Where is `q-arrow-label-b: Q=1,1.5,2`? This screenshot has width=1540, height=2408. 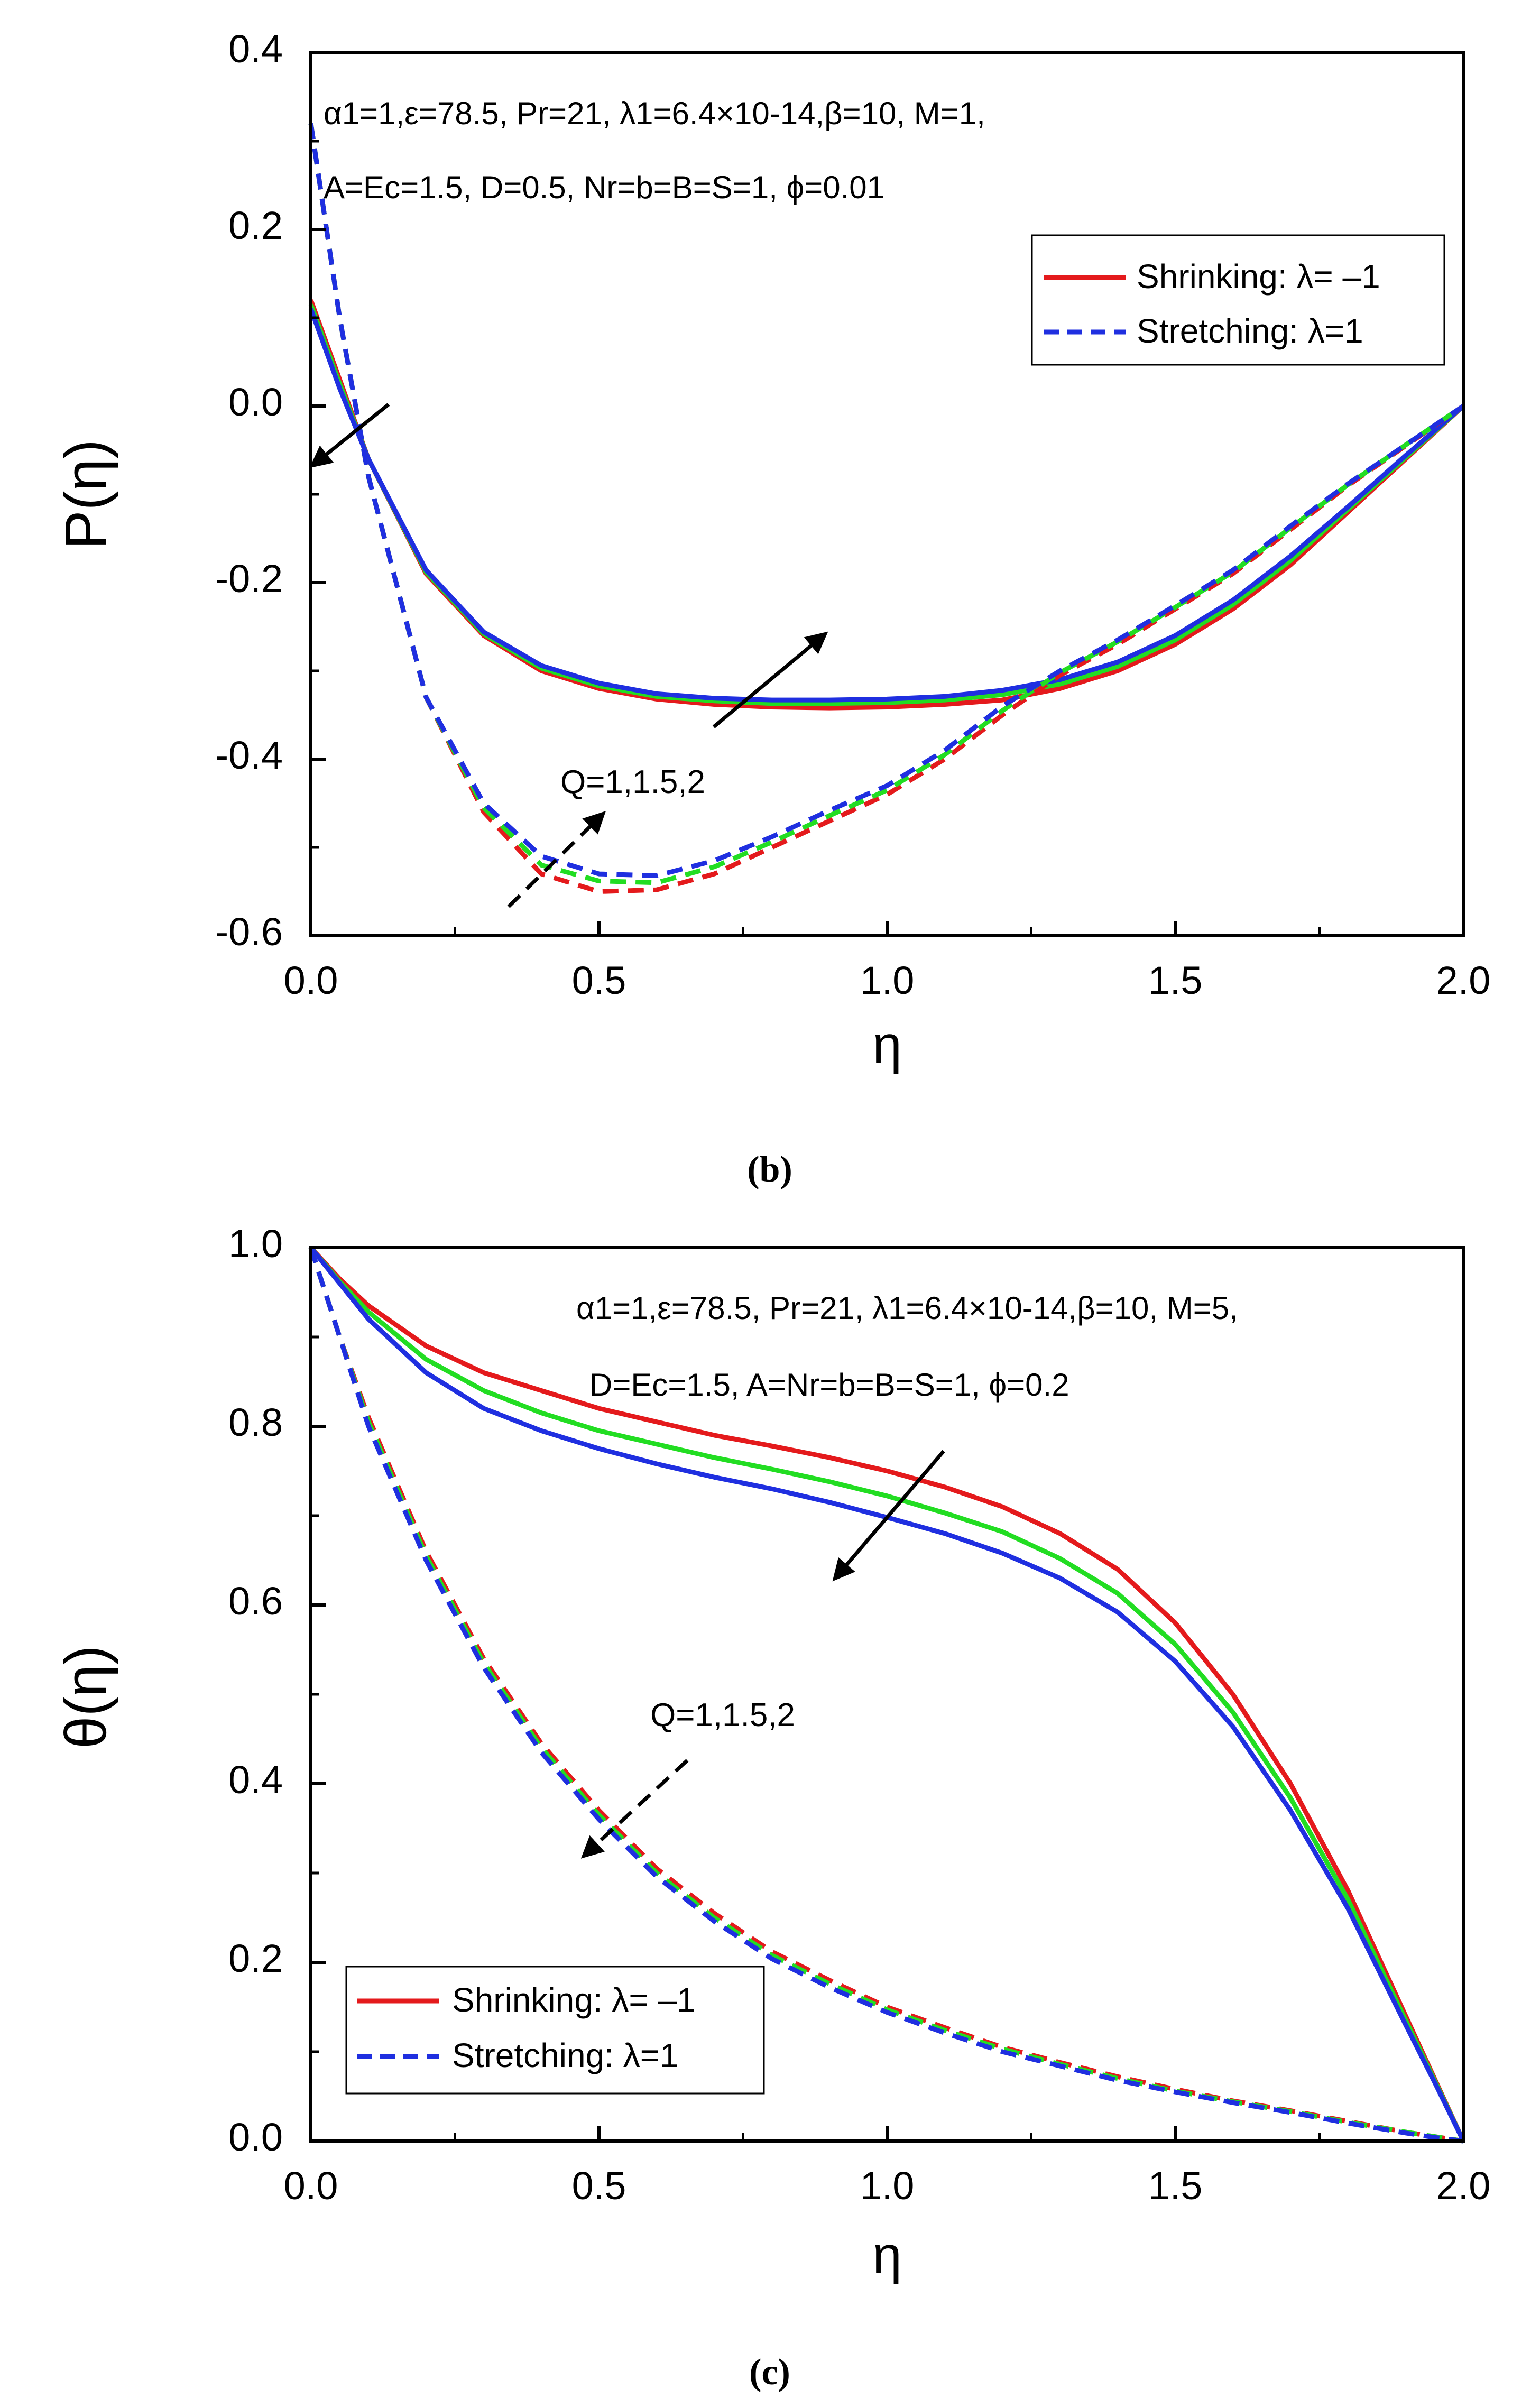
q-arrow-label-b: Q=1,1.5,2 is located at coordinates (633, 782).